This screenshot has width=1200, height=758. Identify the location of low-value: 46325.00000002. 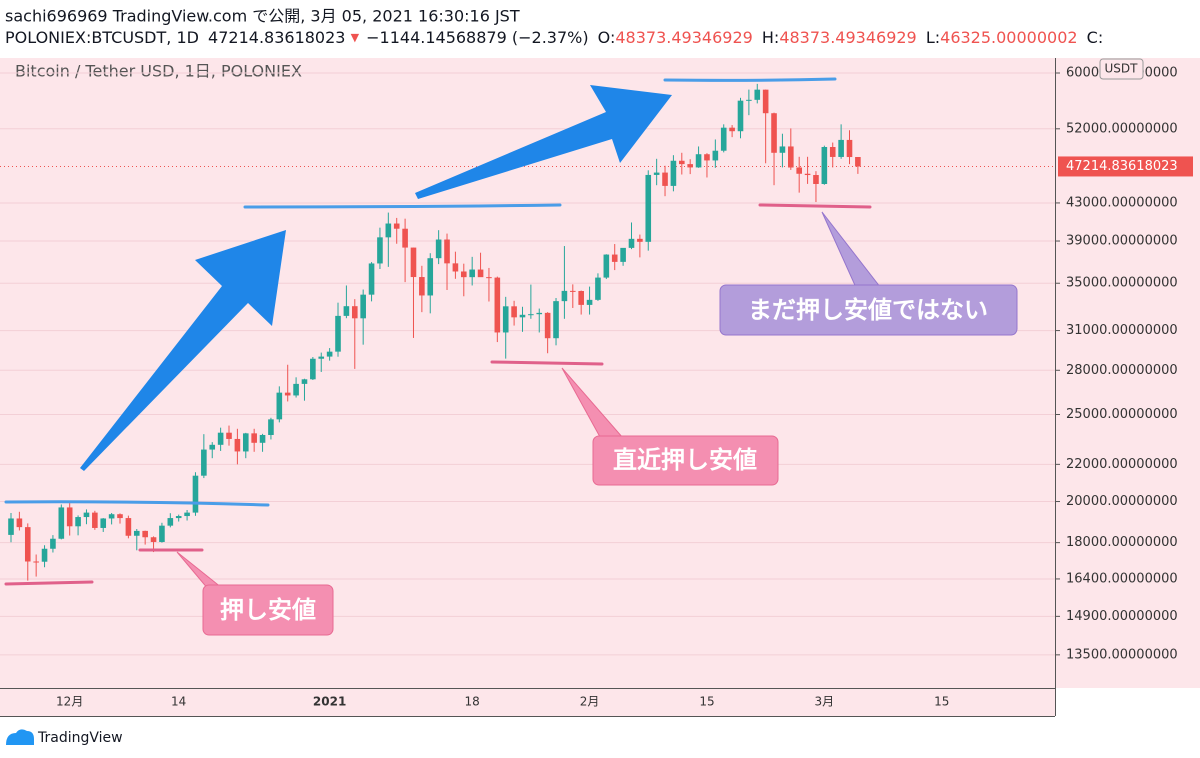
(1008, 37).